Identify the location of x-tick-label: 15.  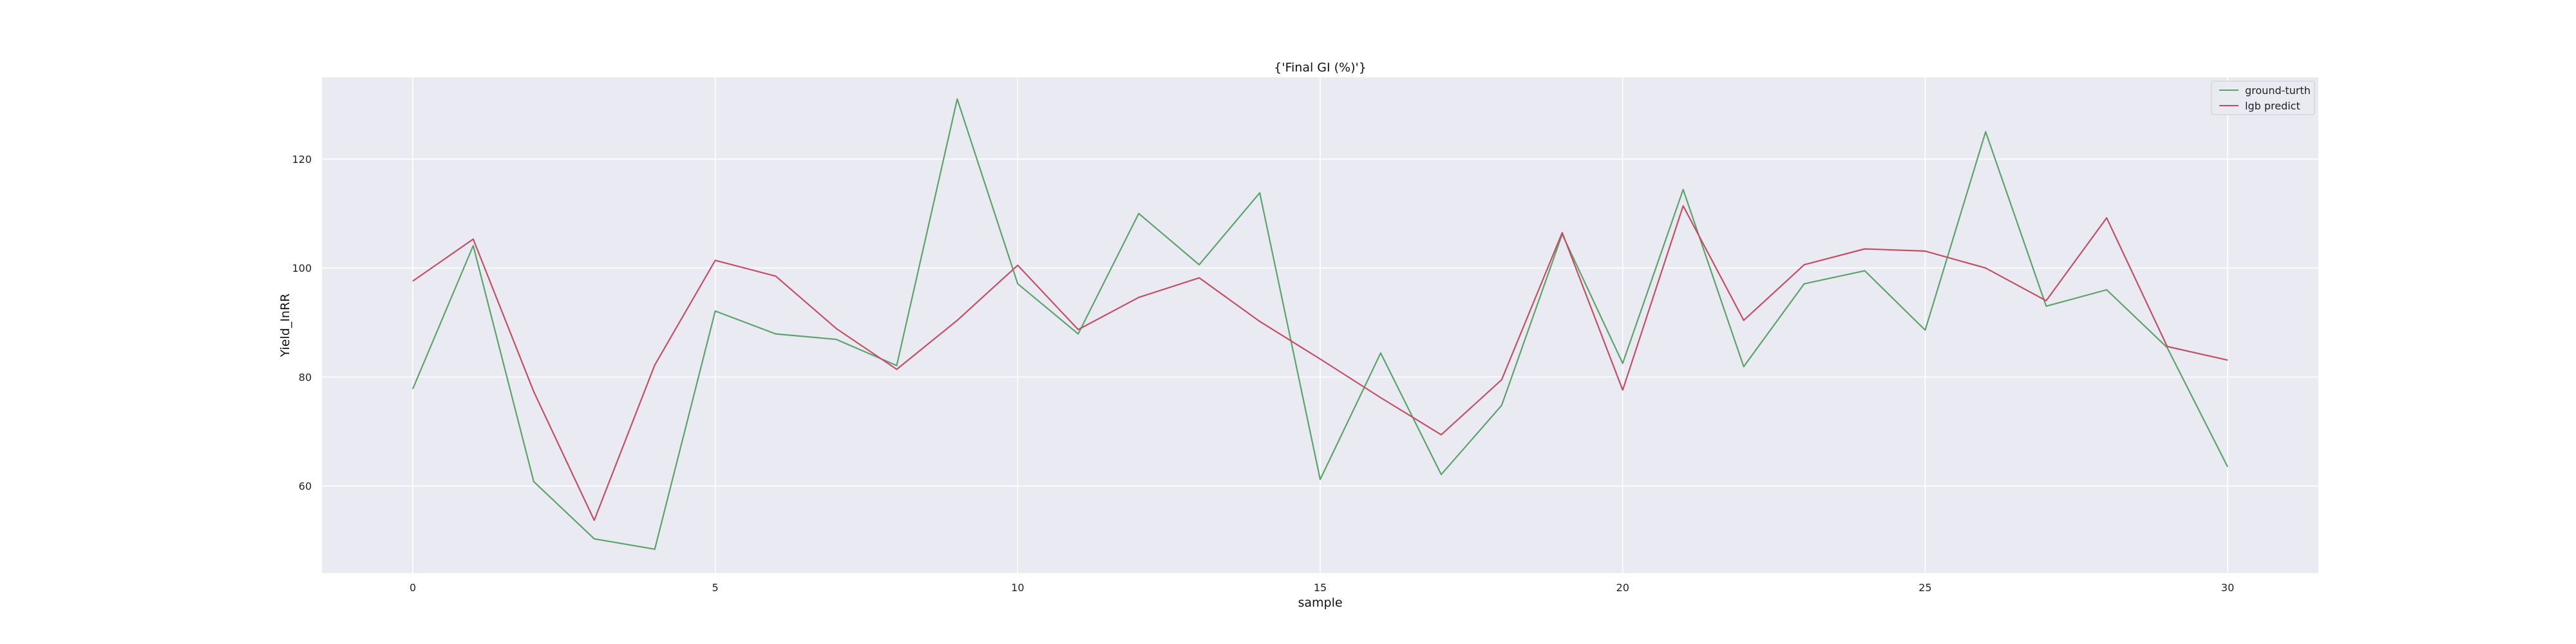
(1320, 588).